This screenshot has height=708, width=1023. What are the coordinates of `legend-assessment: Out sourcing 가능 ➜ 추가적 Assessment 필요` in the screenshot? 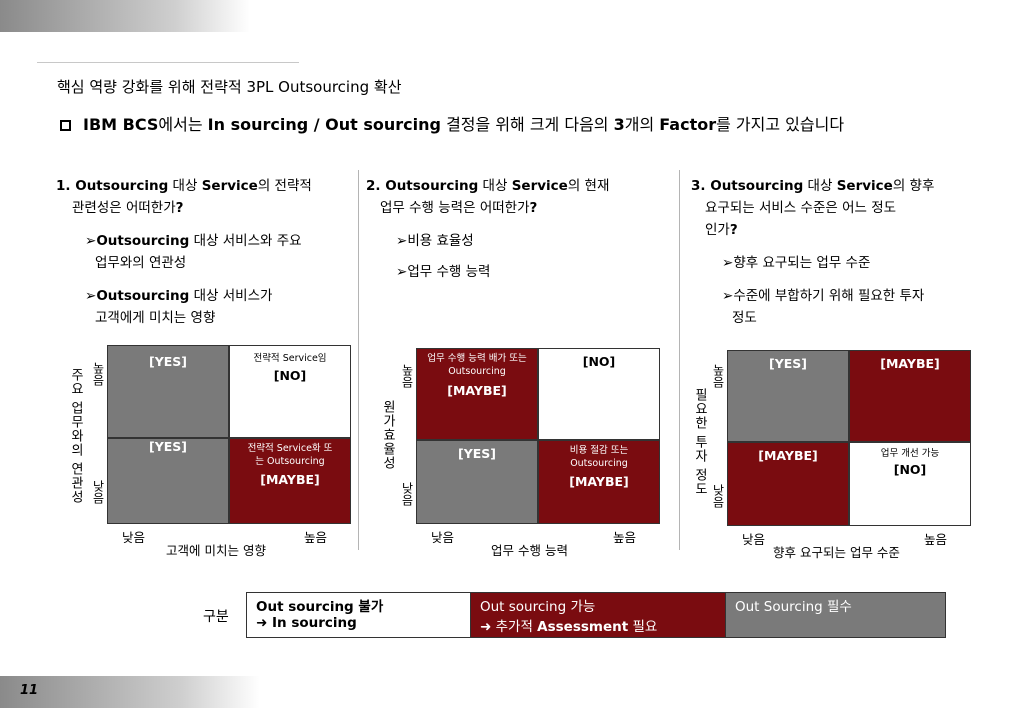 It's located at (598, 615).